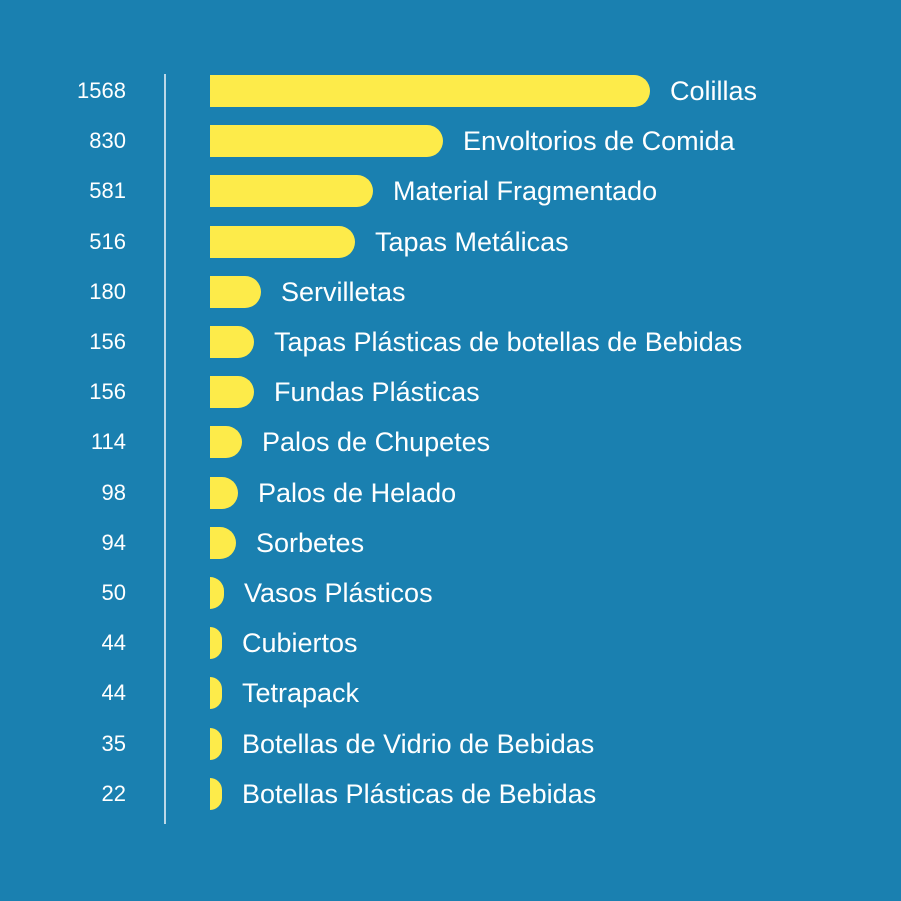 The image size is (901, 901). Describe the element at coordinates (107, 291) in the screenshot. I see `value-label: 180` at that location.